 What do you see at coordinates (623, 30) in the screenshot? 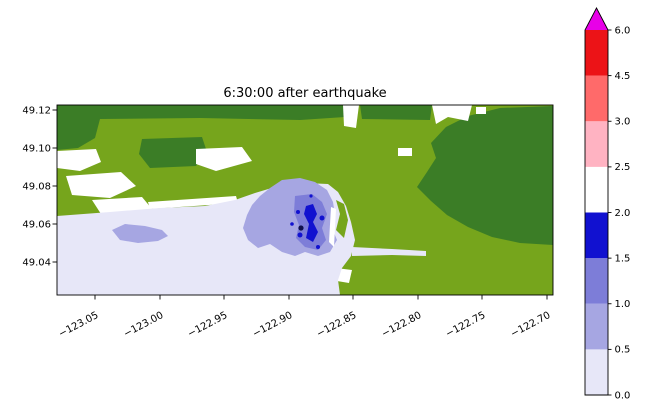
I see `colorbar-tick-label: 6.0` at bounding box center [623, 30].